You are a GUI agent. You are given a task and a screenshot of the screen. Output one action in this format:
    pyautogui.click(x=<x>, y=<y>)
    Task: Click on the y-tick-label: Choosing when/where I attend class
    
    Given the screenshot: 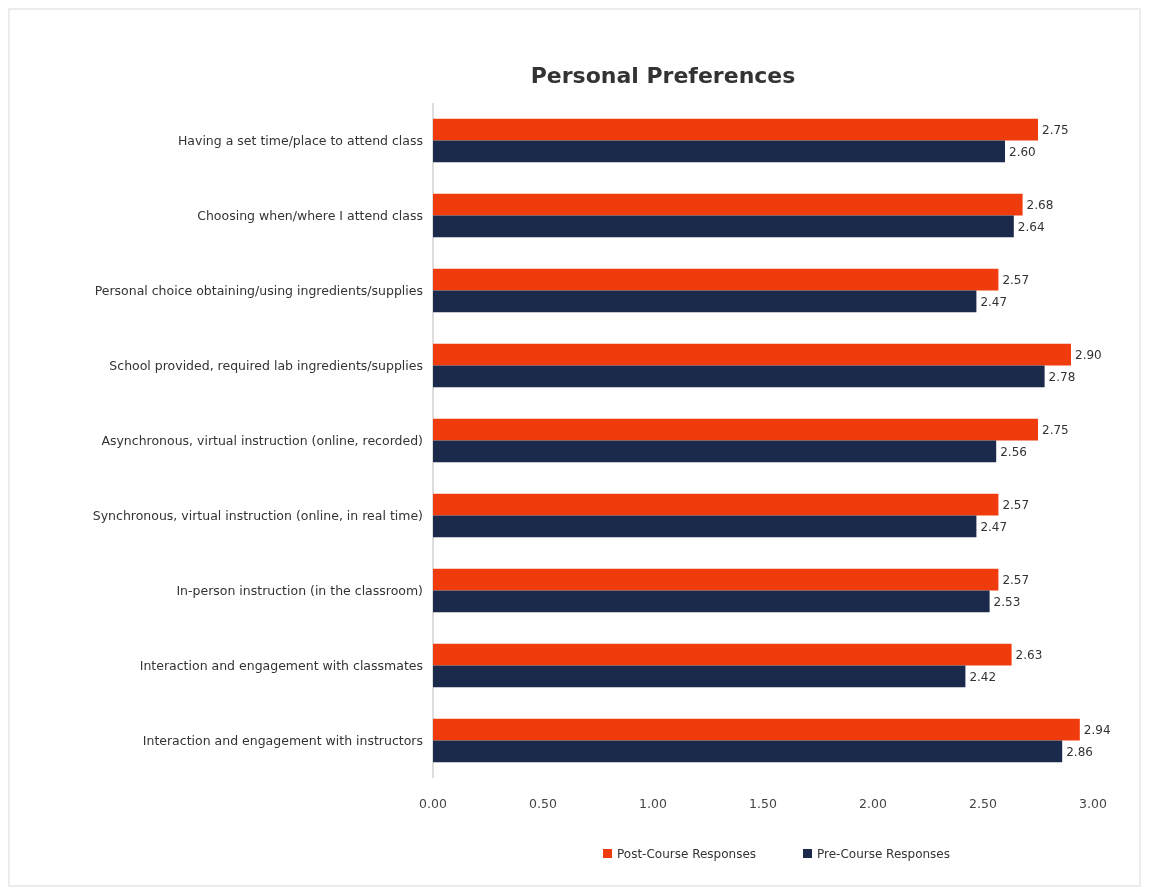 What is the action you would take?
    pyautogui.click(x=310, y=215)
    